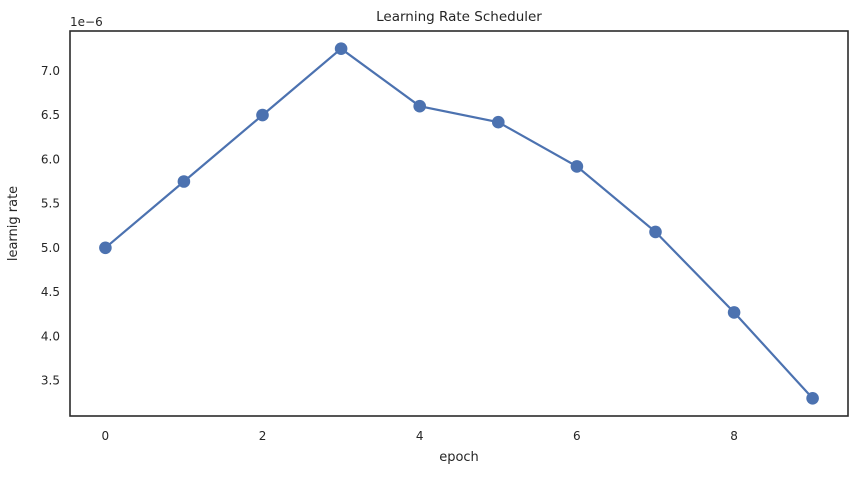 The image size is (855, 479). Describe the element at coordinates (263, 436) in the screenshot. I see `x-tick-label: 2` at that location.